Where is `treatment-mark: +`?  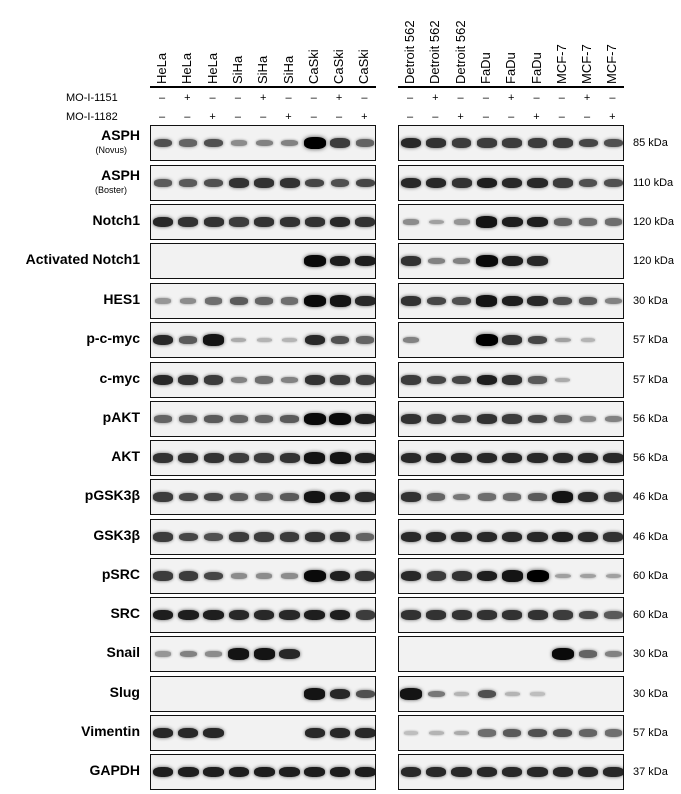
treatment-mark: + is located at coordinates (587, 98).